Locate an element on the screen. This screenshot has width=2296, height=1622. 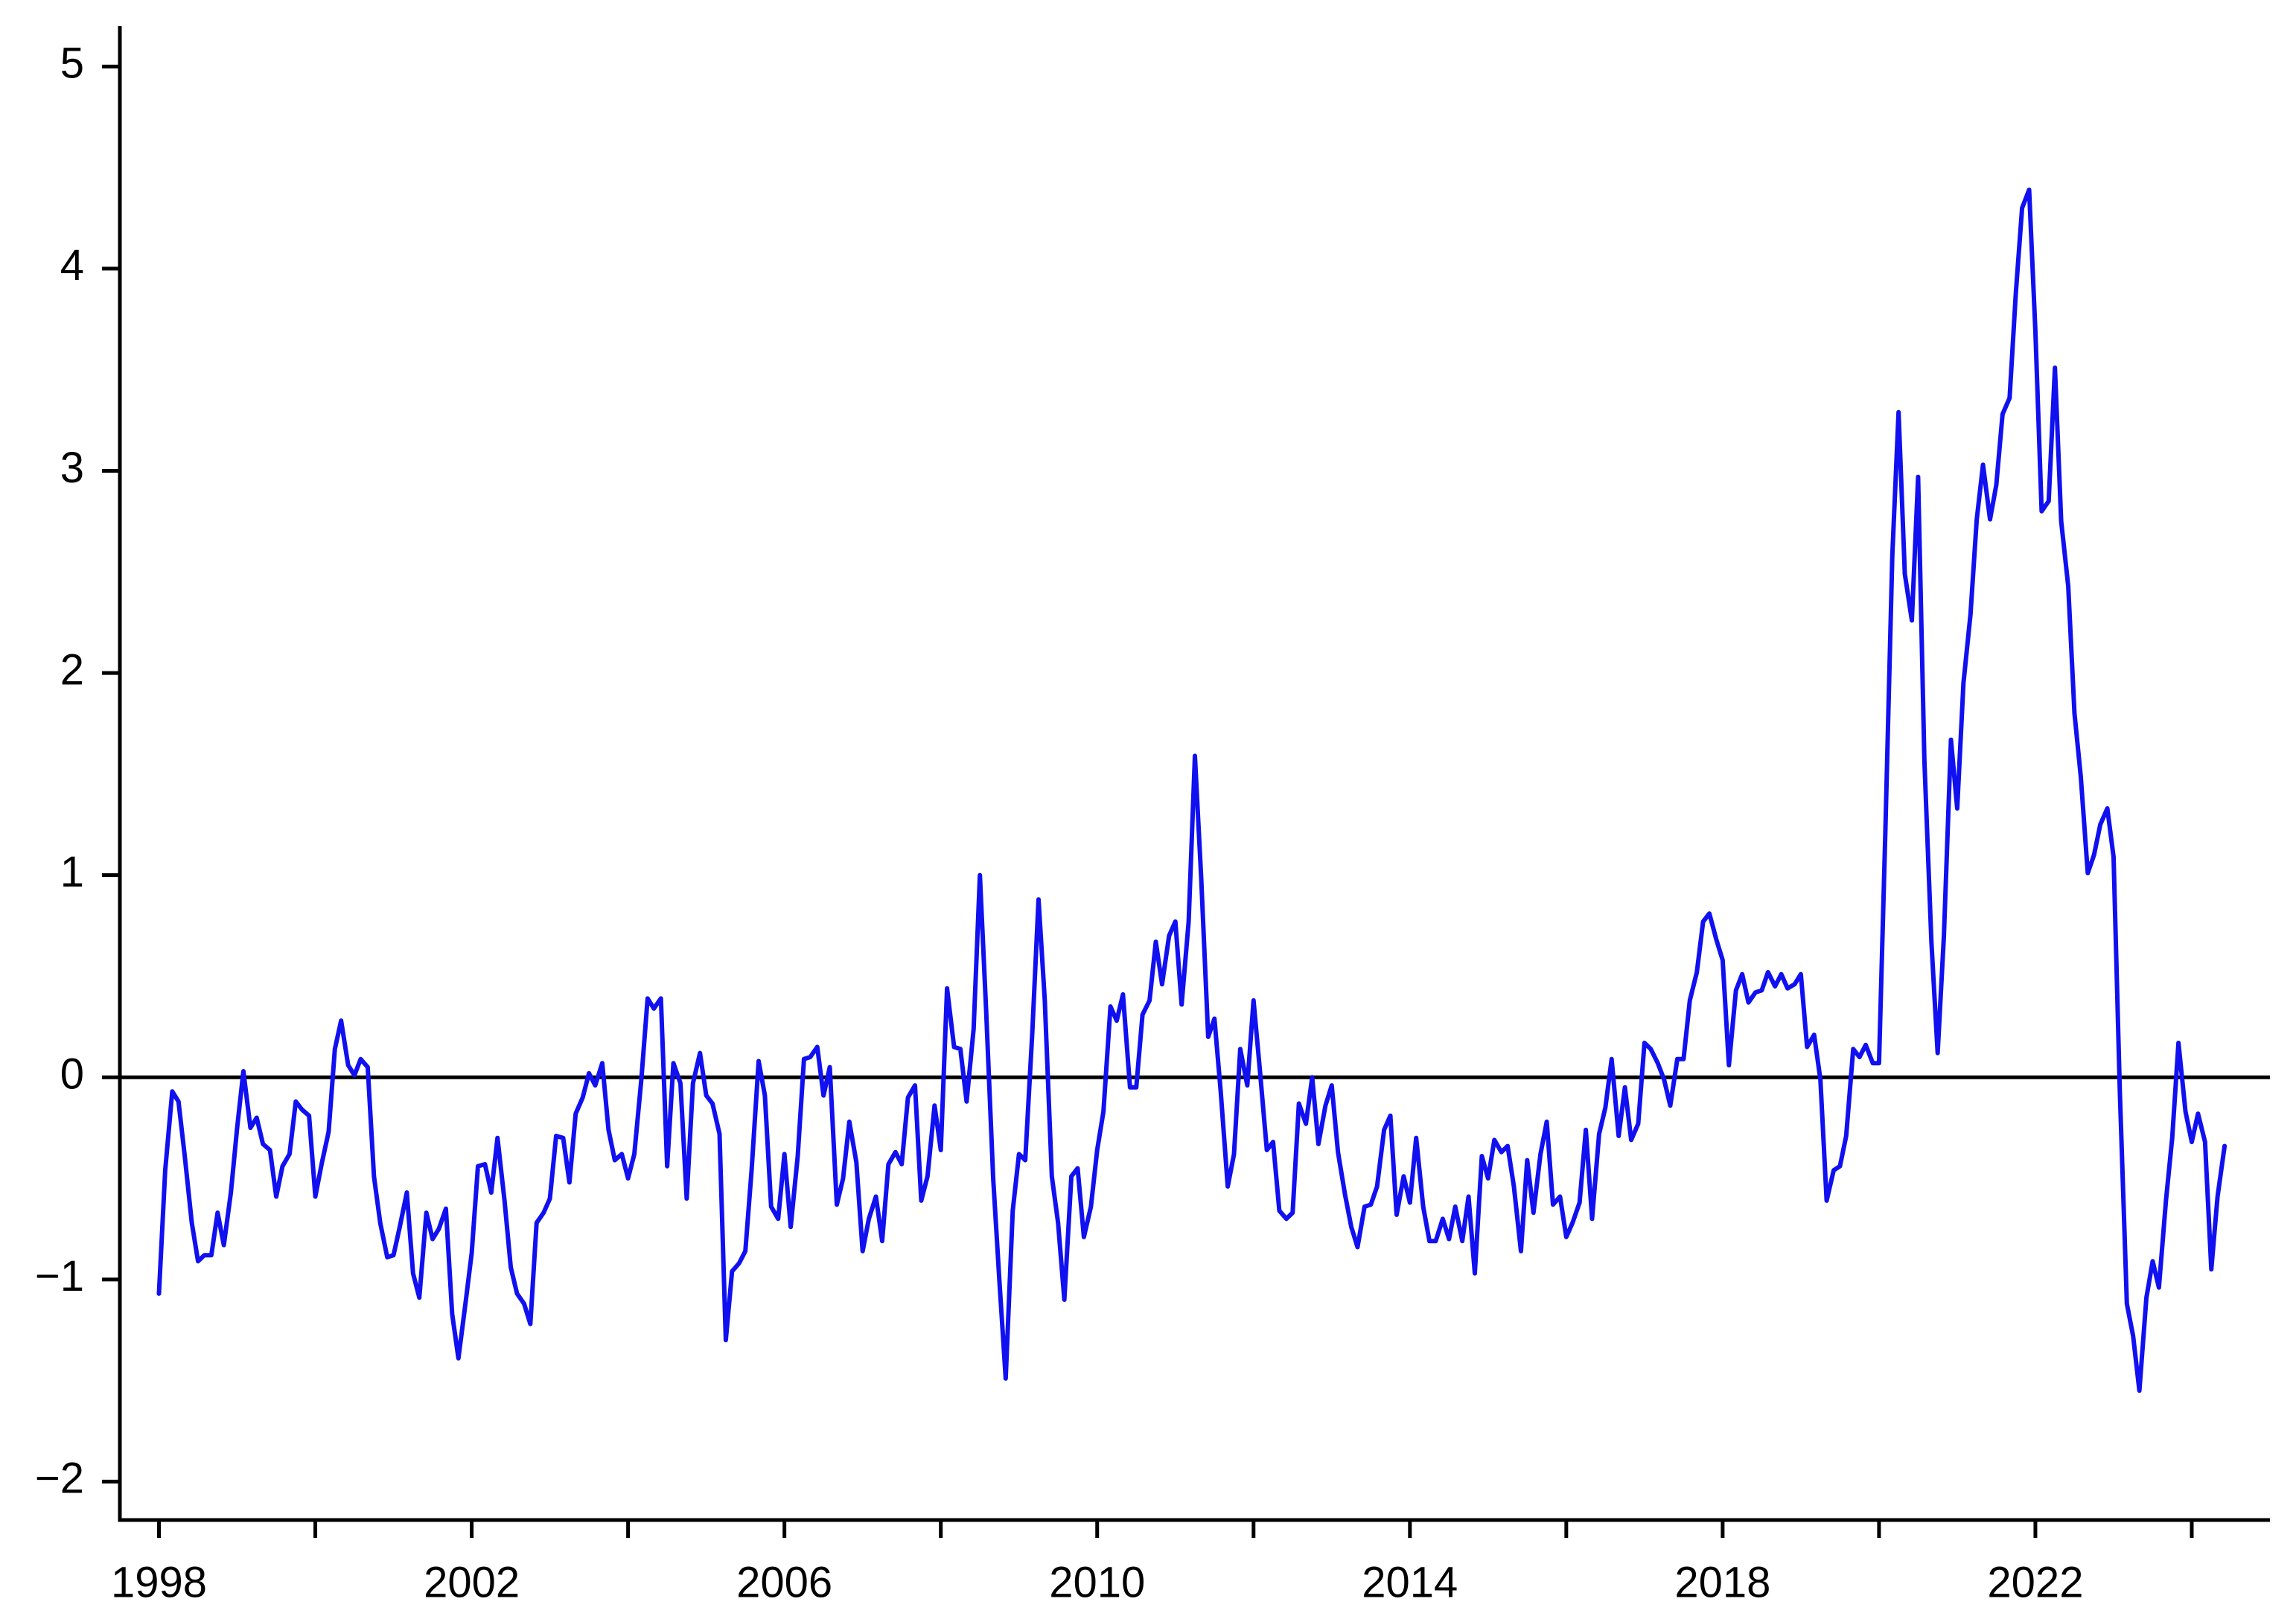
y-tick-label: 0 is located at coordinates (72, 1074).